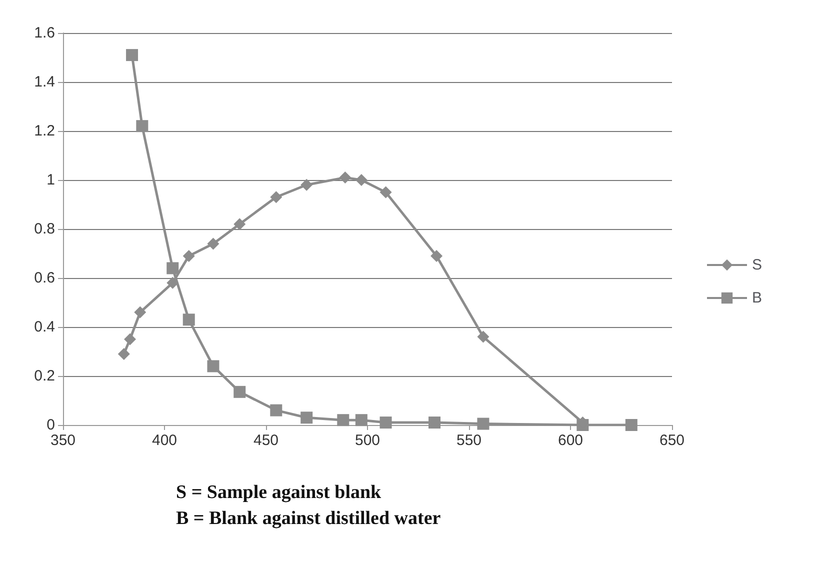 The width and height of the screenshot is (815, 563). What do you see at coordinates (279, 492) in the screenshot?
I see `text: S = Sample against blank` at bounding box center [279, 492].